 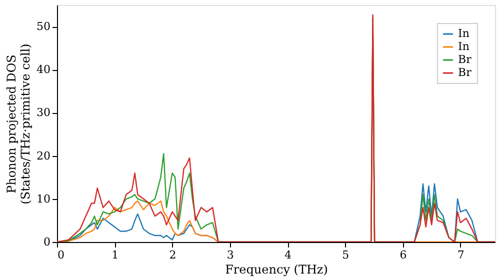 What do you see at coordinates (172, 255) in the screenshot?
I see `x-tick-label: 2` at bounding box center [172, 255].